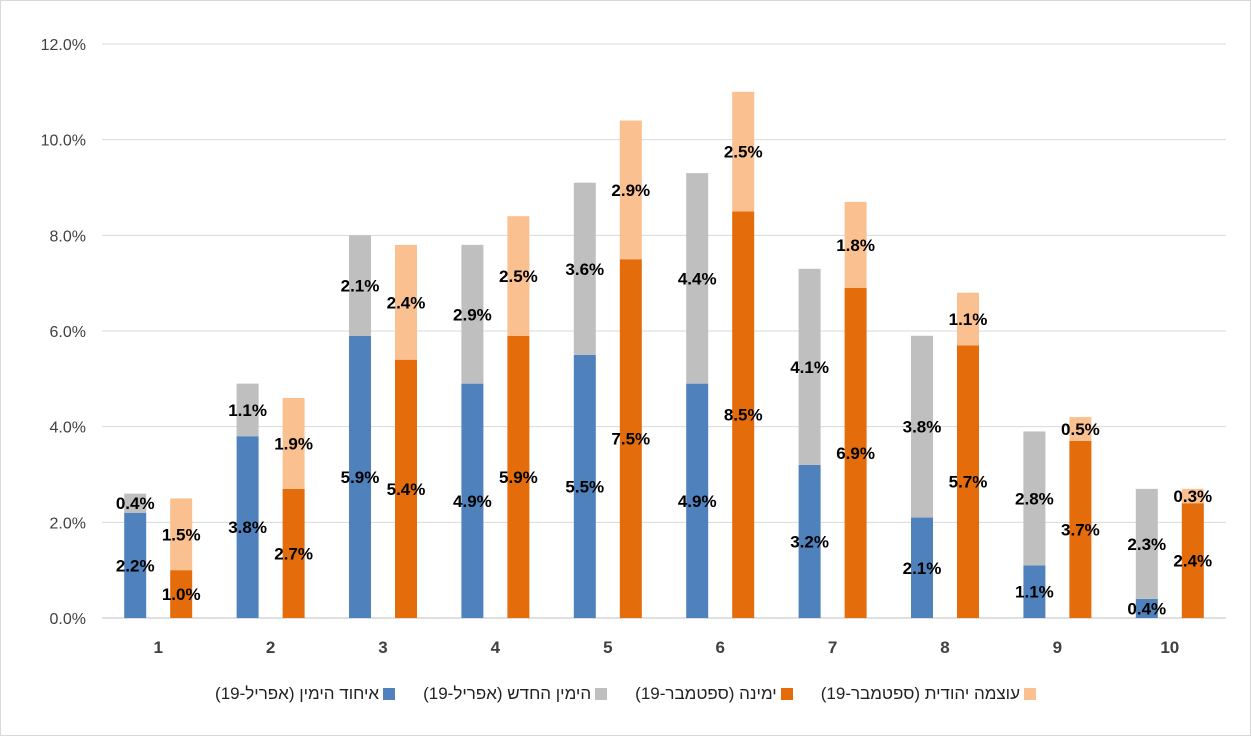 This screenshot has height=736, width=1251. I want to click on data-label: 2.2%, so click(135, 565).